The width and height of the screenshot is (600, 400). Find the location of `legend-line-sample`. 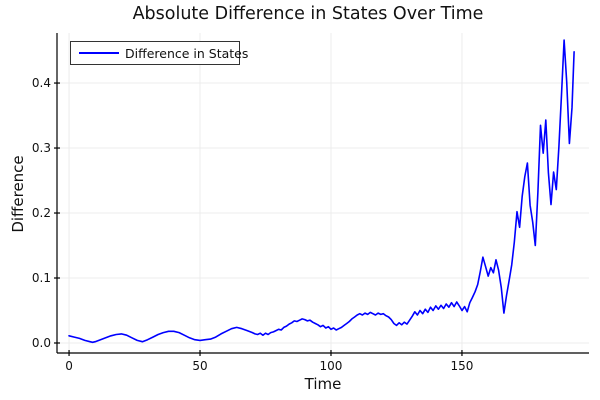

legend-line-sample is located at coordinates (99, 53).